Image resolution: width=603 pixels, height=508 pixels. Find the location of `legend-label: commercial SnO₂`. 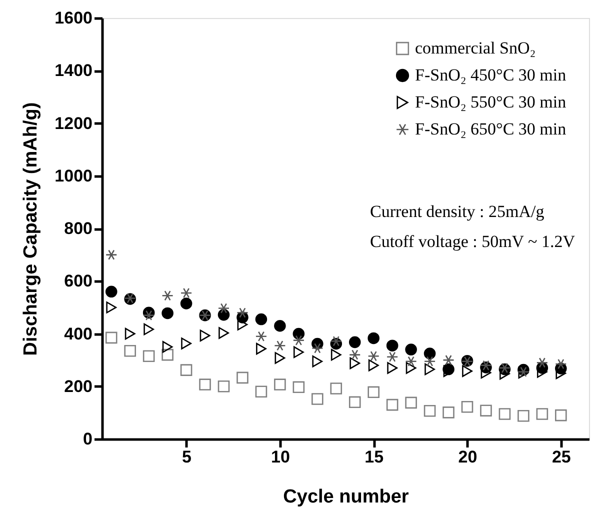

legend-label: commercial SnO₂ is located at coordinates (475, 48).